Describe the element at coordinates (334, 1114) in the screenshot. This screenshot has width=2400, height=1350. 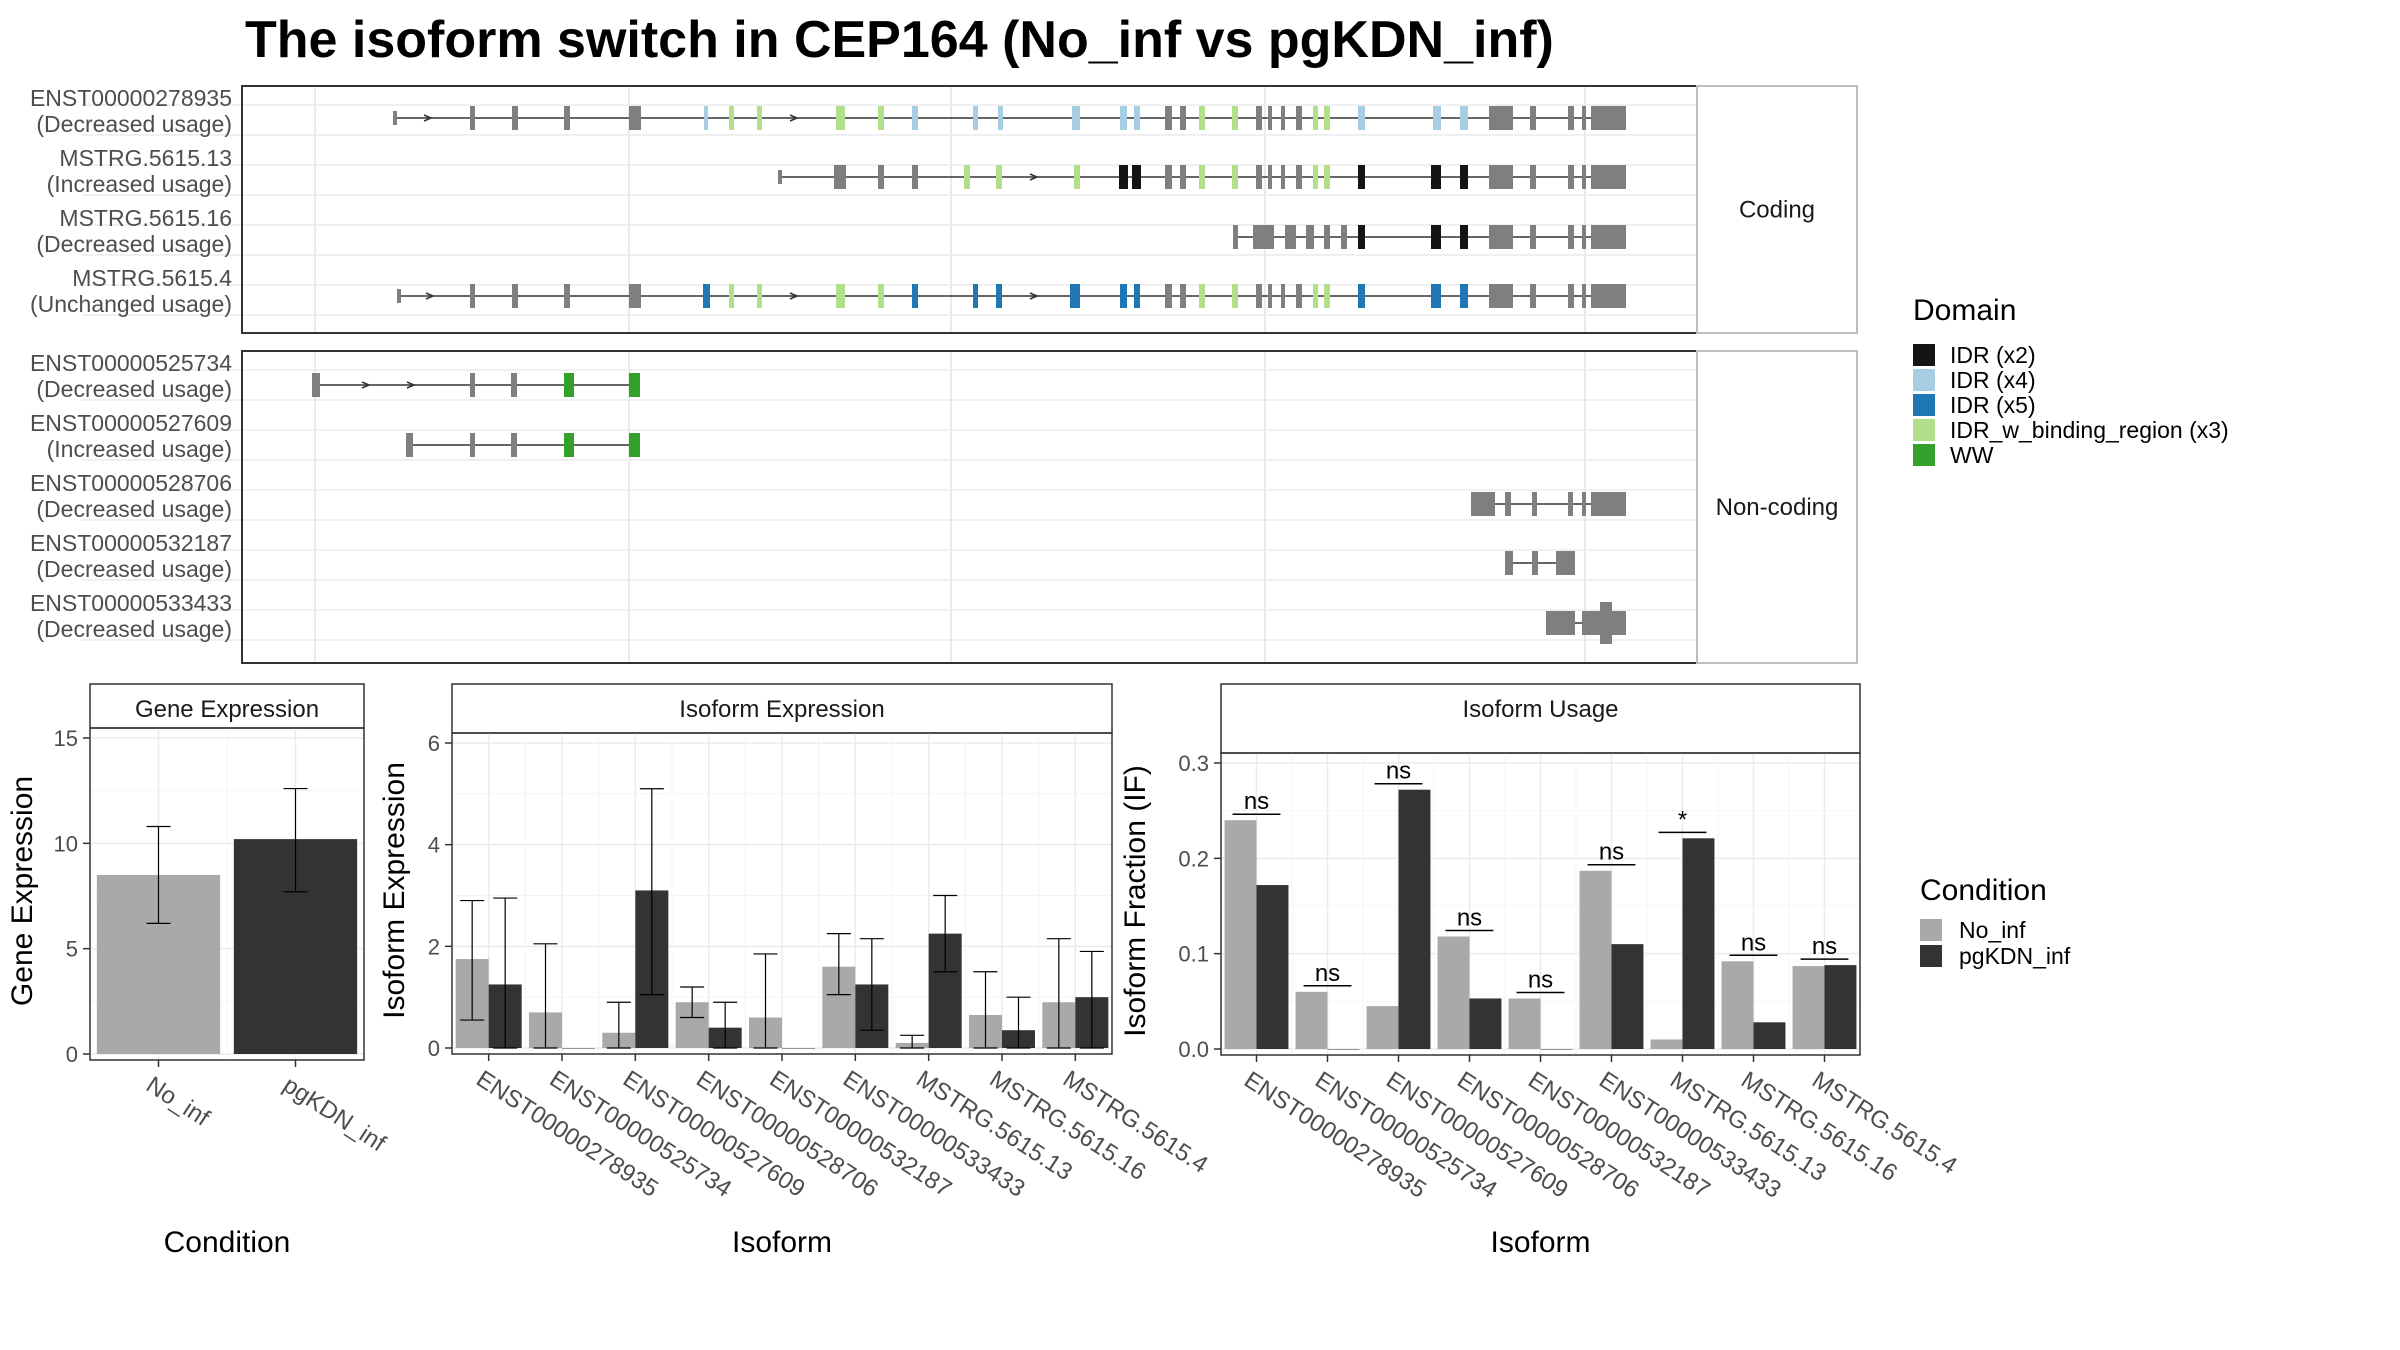
I see `x-tick-label: pgKDN_inf` at that location.